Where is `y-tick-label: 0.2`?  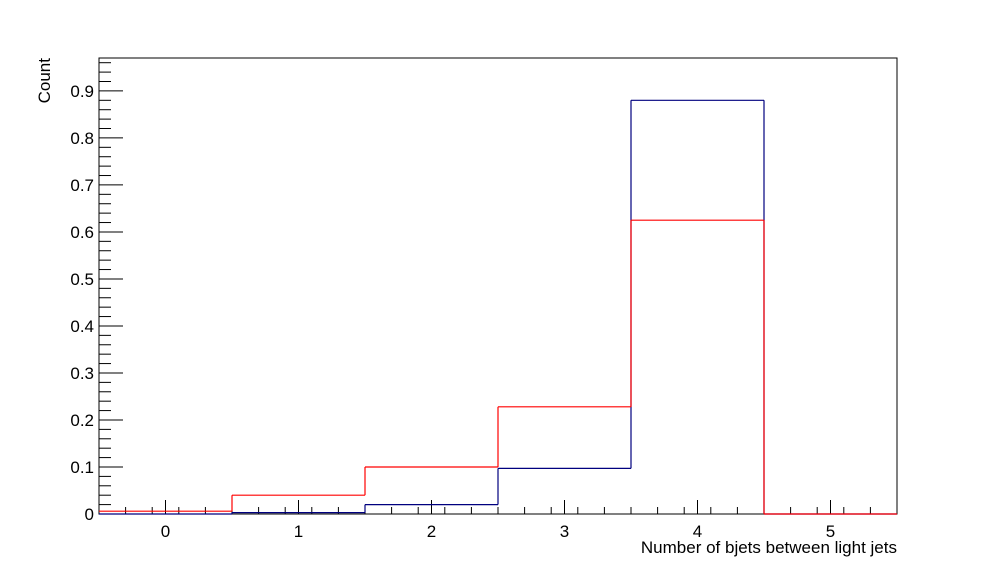
y-tick-label: 0.2 is located at coordinates (82, 420).